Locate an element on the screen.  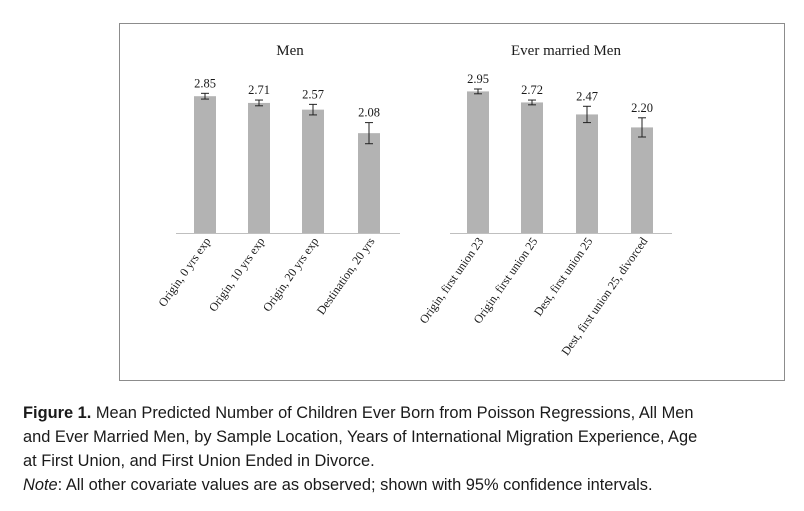
data-label: 2.47 is located at coordinates (587, 96).